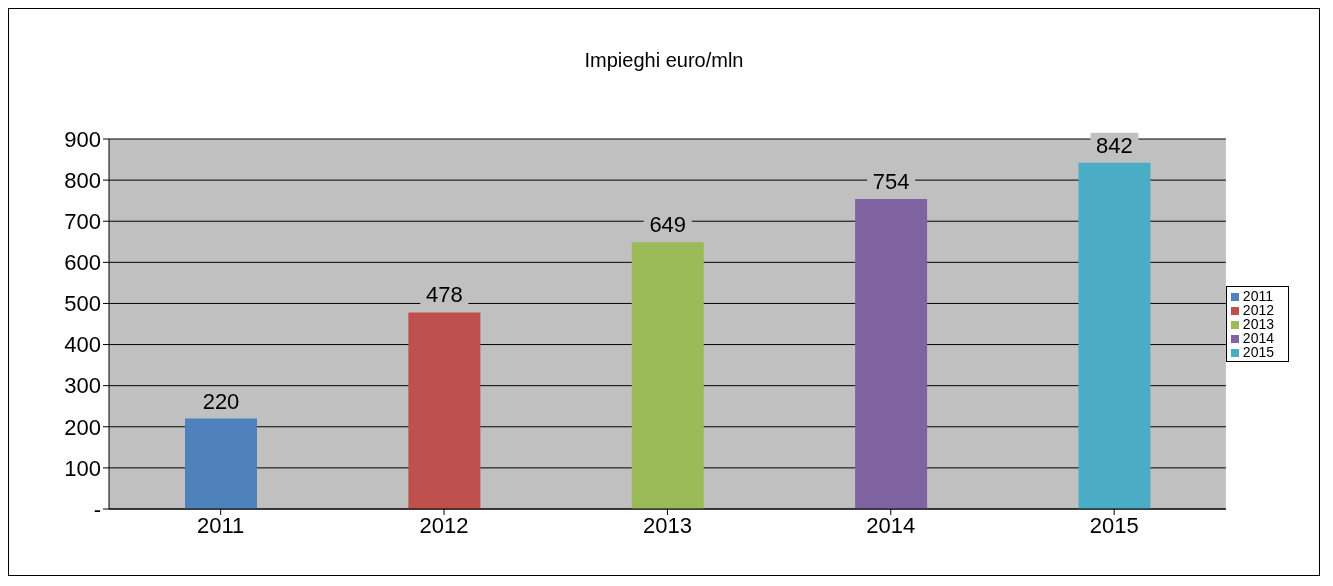 This screenshot has height=586, width=1333. Describe the element at coordinates (1258, 324) in the screenshot. I see `legend-label: 2013` at that location.